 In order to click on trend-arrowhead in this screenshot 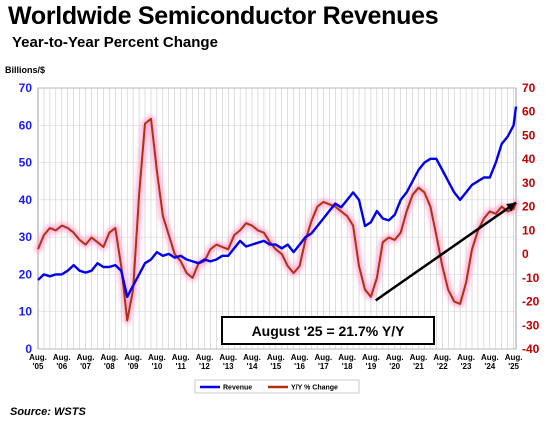, I will do `click(511, 207)`.